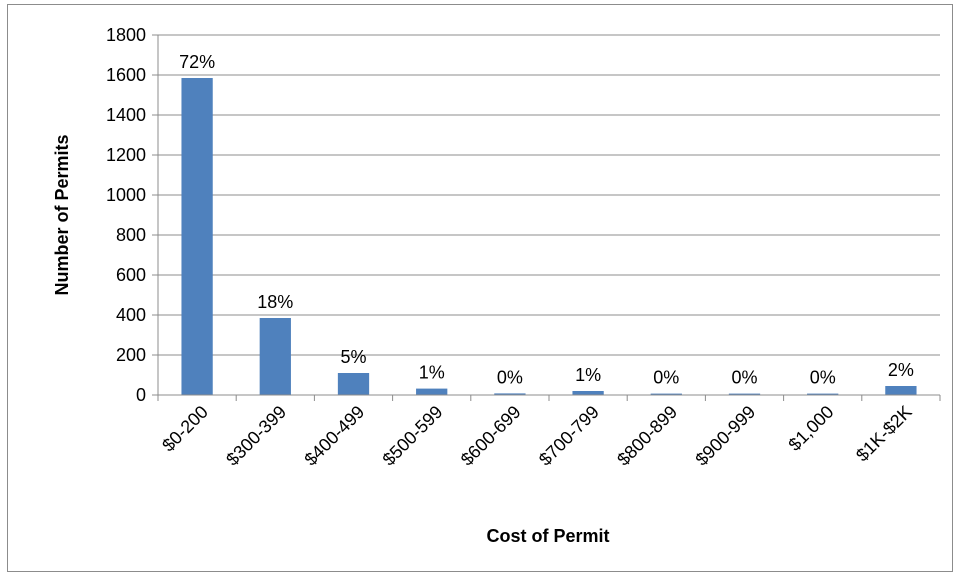  I want to click on x-tick-label: $700-799, so click(569, 436).